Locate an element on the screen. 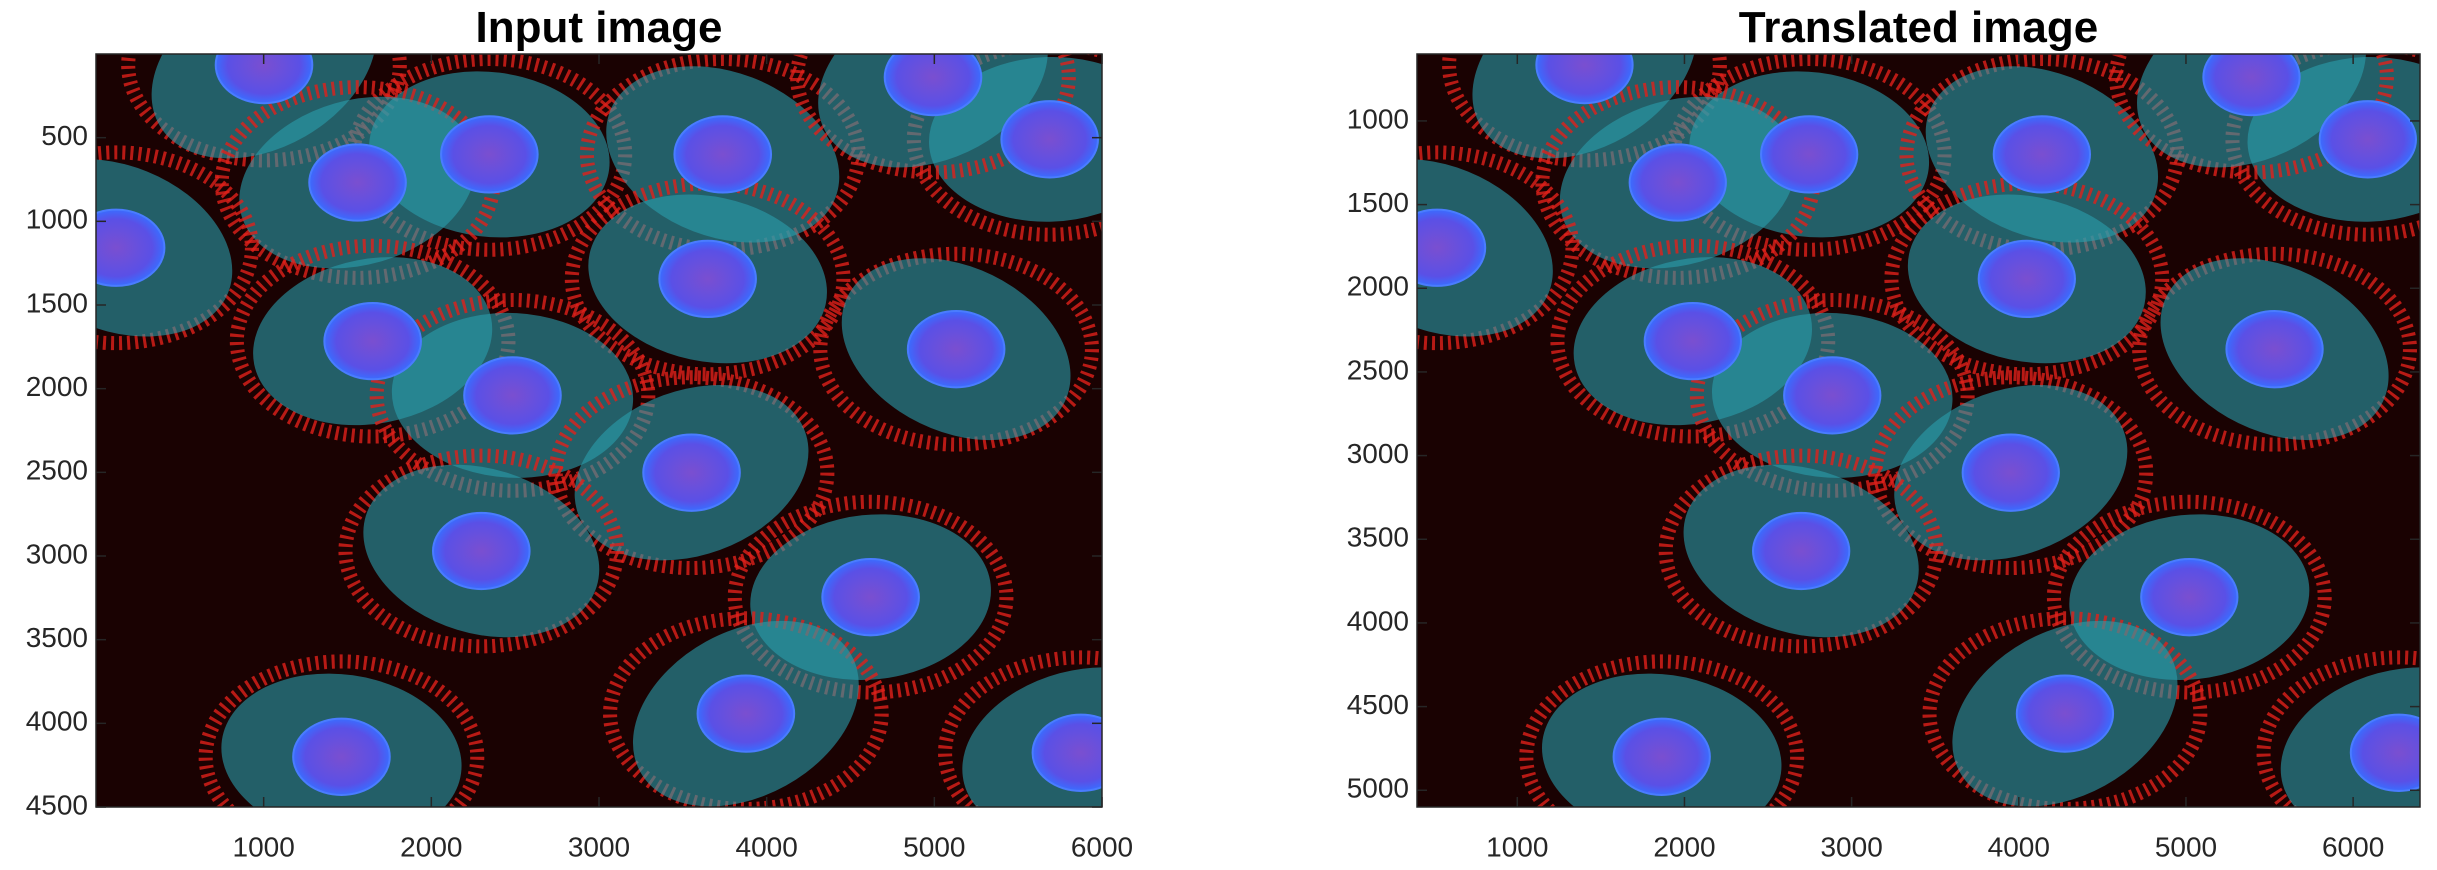 Image resolution: width=2437 pixels, height=870 pixels. axes-title: Translated image is located at coordinates (1918, 27).